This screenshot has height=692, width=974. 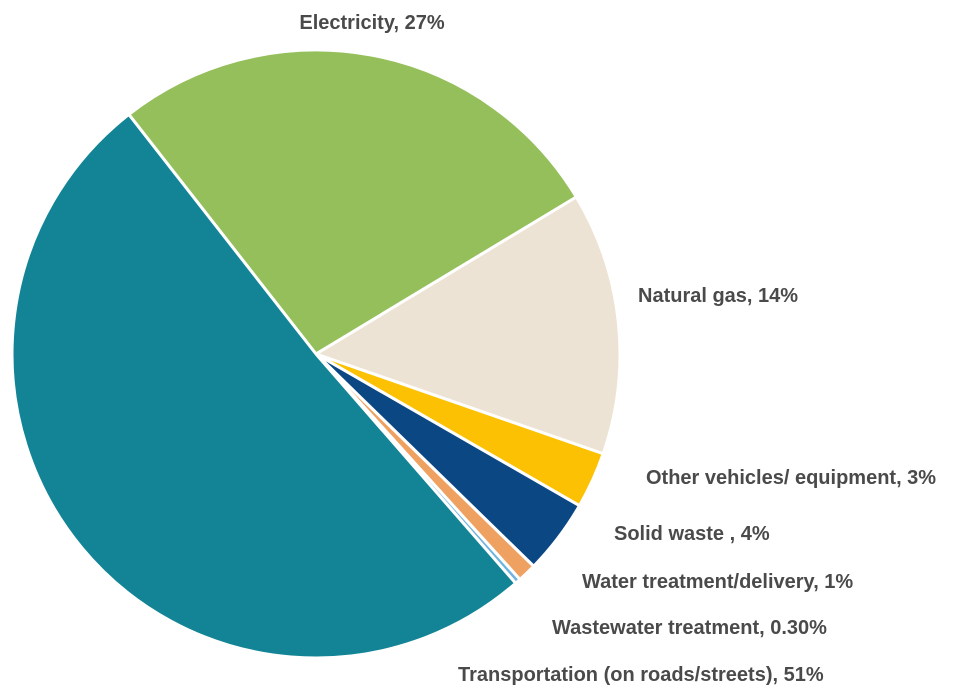 What do you see at coordinates (692, 534) in the screenshot?
I see `slice-label-solid-waste: Solid waste , 4%` at bounding box center [692, 534].